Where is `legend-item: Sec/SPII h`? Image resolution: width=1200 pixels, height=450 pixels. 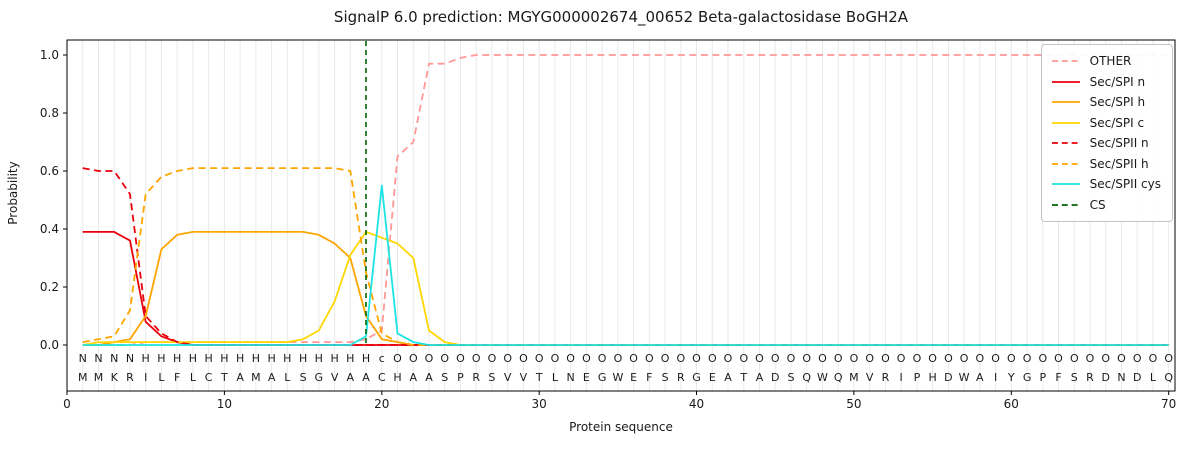
legend-item: Sec/SPII h is located at coordinates (1106, 164).